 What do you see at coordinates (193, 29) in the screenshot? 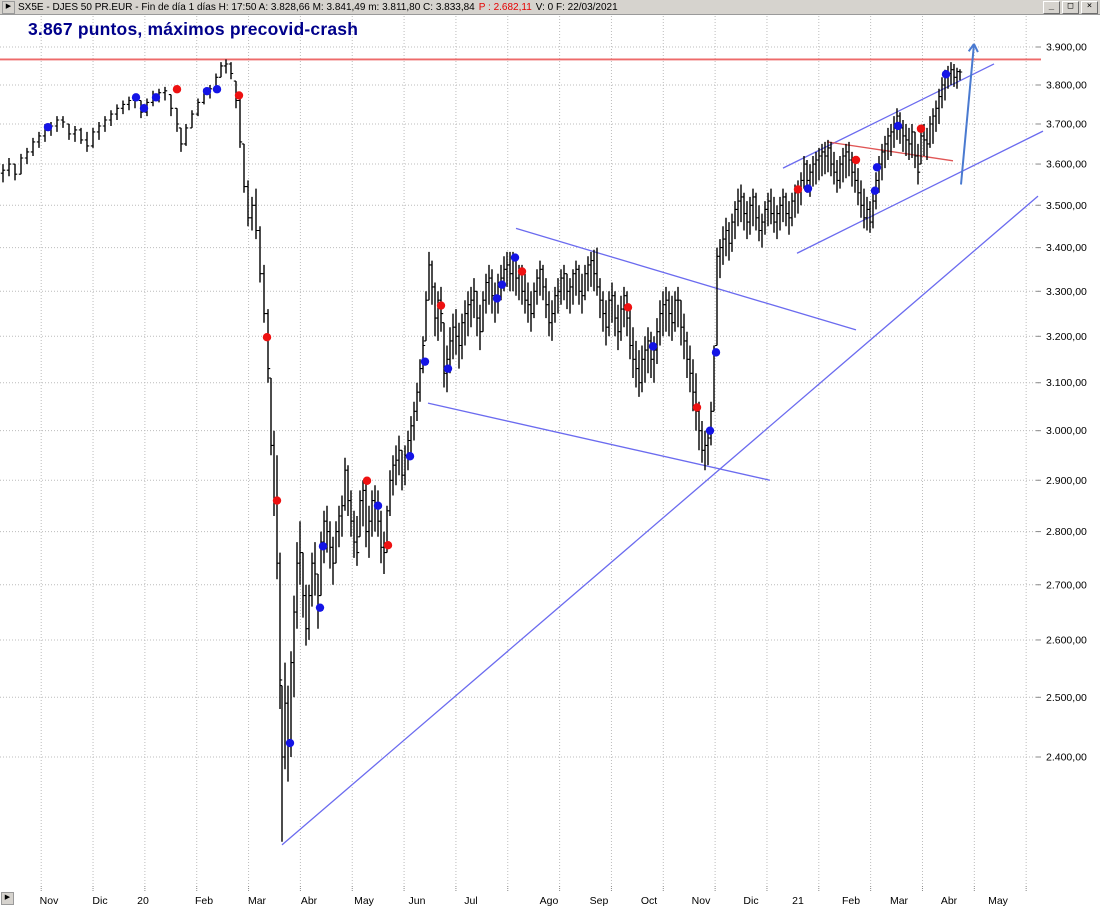
I see `chart-annotation: 3.867 puntos, máximos precovid-crash` at bounding box center [193, 29].